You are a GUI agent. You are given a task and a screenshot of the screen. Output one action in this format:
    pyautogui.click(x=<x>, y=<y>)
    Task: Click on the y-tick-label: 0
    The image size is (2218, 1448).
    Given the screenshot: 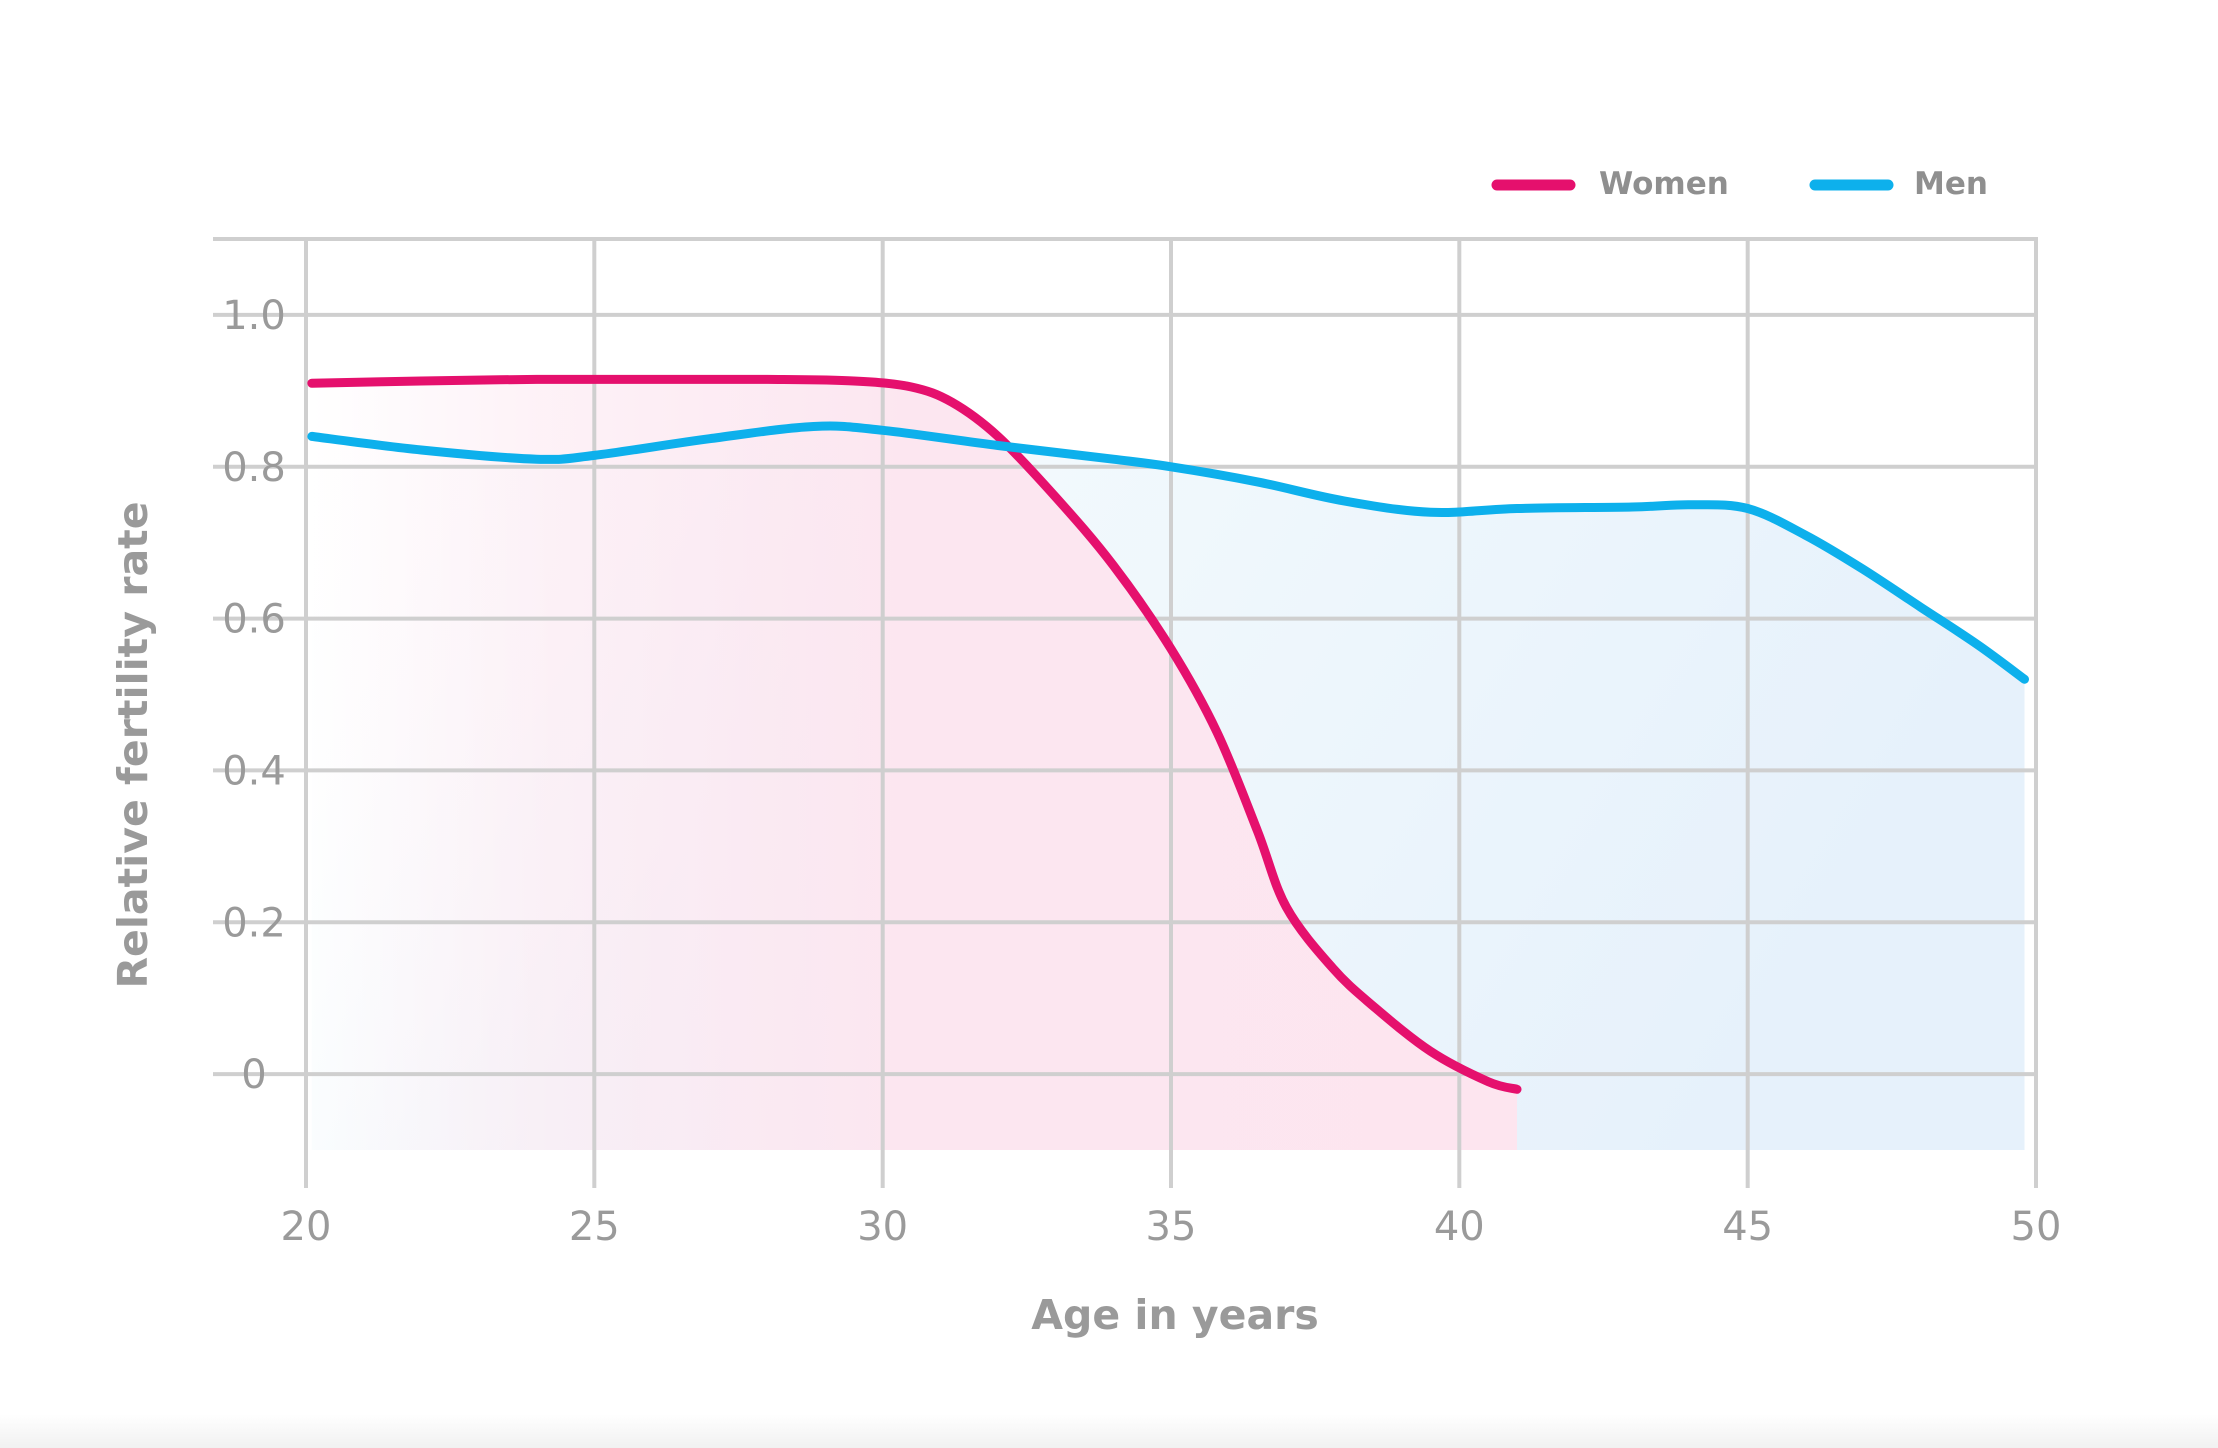 What is the action you would take?
    pyautogui.click(x=253, y=1075)
    